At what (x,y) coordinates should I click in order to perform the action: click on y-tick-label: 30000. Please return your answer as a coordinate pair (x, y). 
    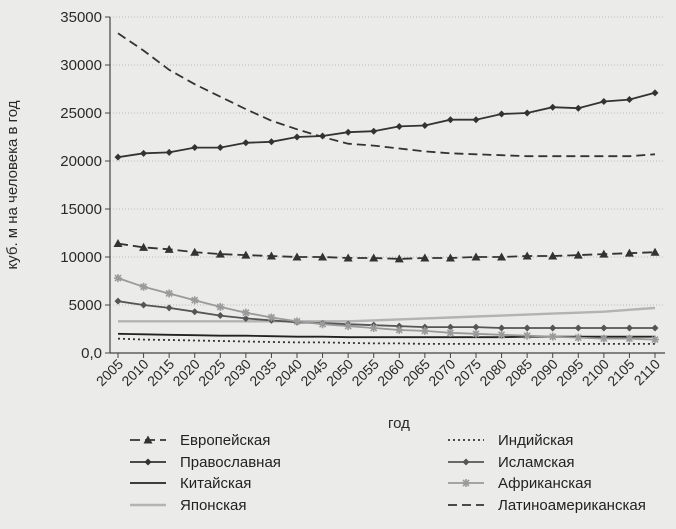
    Looking at the image, I should click on (81, 65).